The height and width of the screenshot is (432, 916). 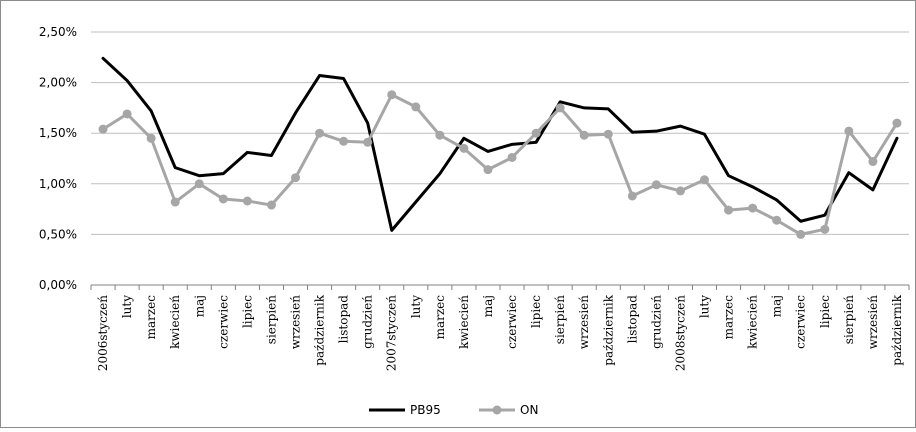 What do you see at coordinates (497, 410) in the screenshot?
I see `legend-marker-on` at bounding box center [497, 410].